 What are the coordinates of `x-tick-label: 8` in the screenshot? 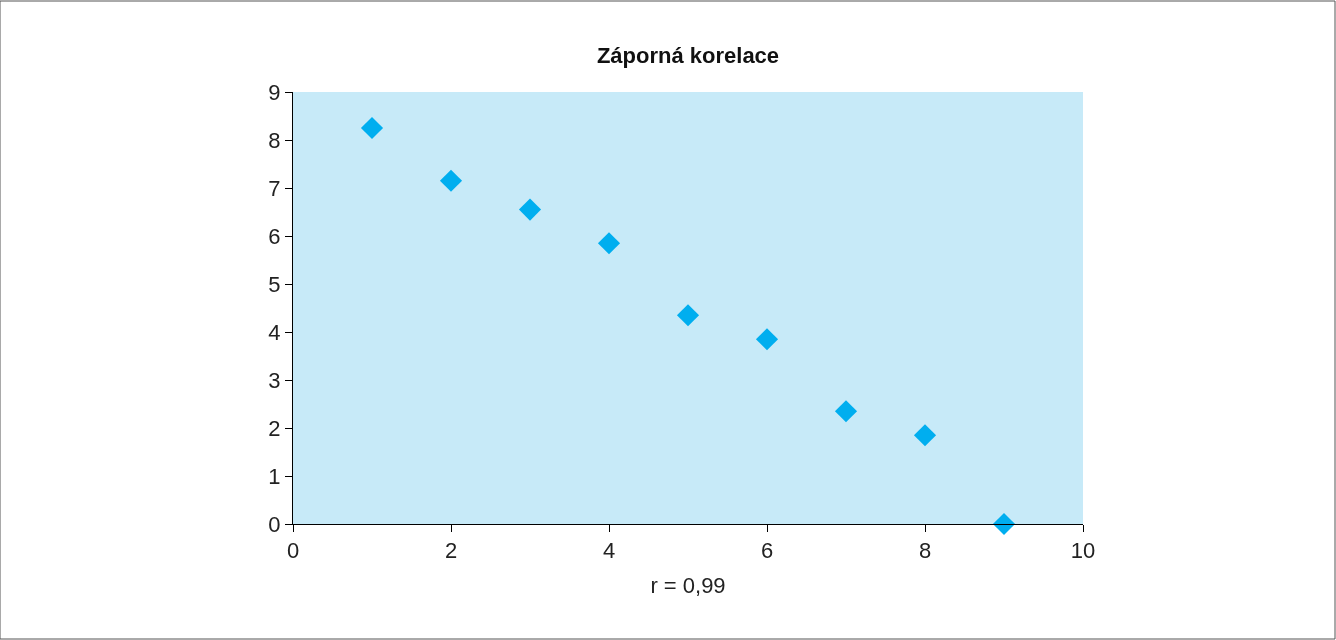 It's located at (925, 551).